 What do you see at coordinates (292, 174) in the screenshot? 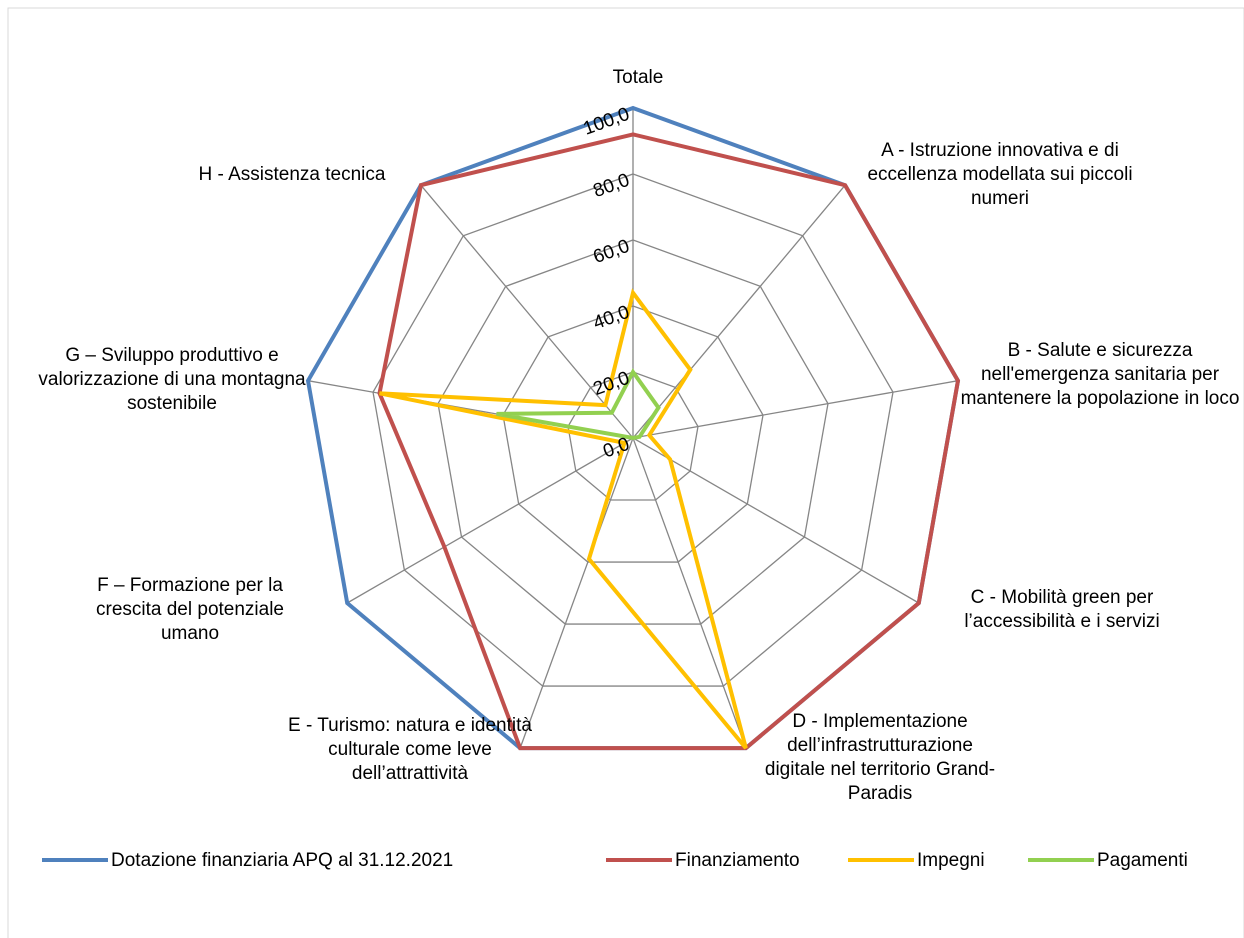
I see `category-label: H - Assistenza tecnica` at bounding box center [292, 174].